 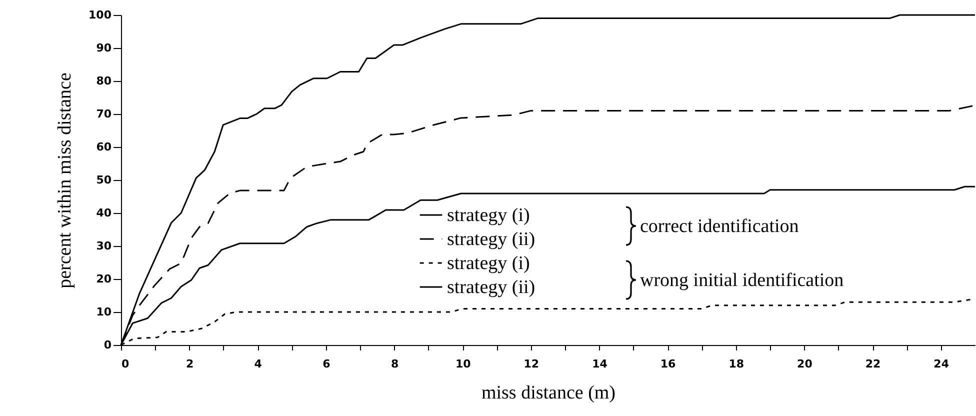 I want to click on x-tick-label: 0, so click(x=126, y=364).